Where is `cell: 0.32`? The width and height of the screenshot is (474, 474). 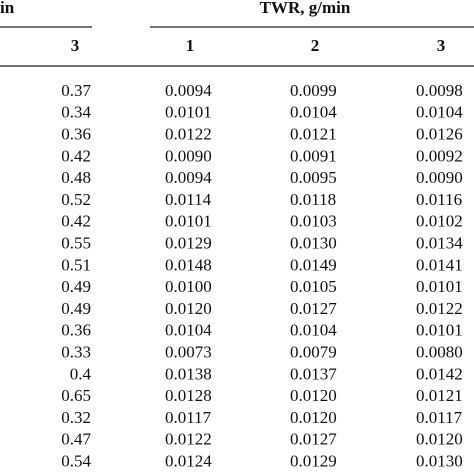 cell: 0.32 is located at coordinates (76, 417).